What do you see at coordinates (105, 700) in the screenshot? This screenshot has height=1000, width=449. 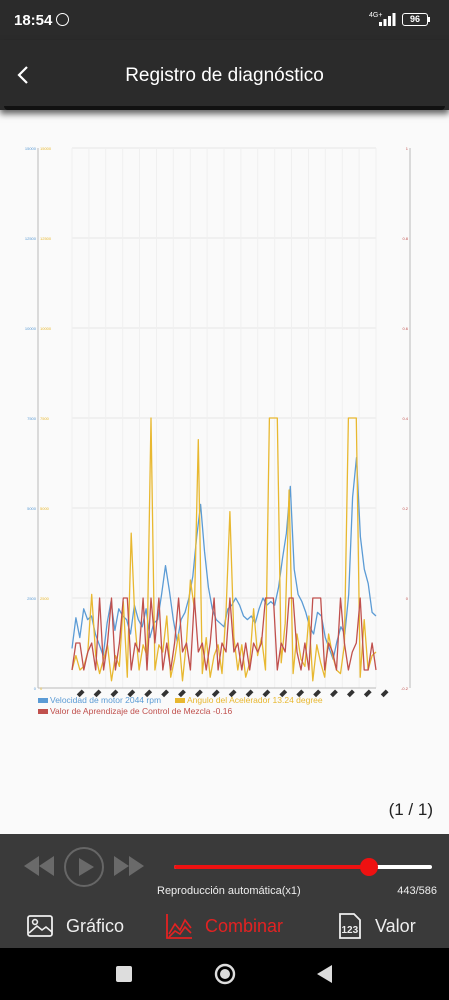 I see `legend-label-1: Velocidad de motor 2044 rpm` at bounding box center [105, 700].